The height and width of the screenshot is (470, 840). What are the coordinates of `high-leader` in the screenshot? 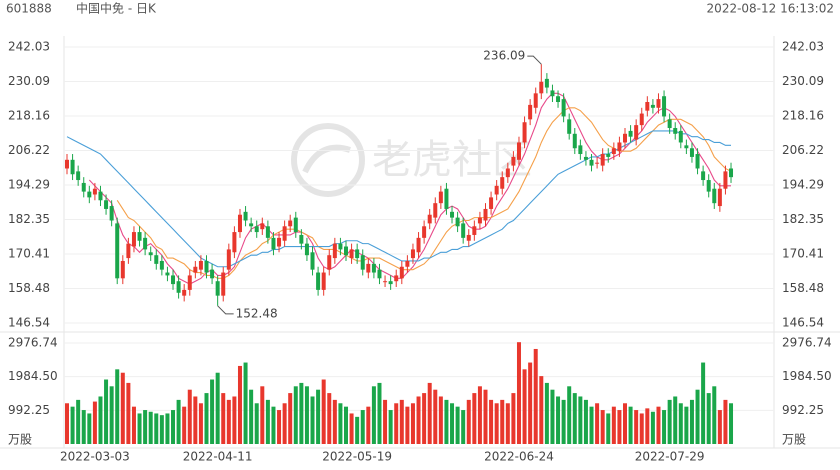 It's located at (534, 60).